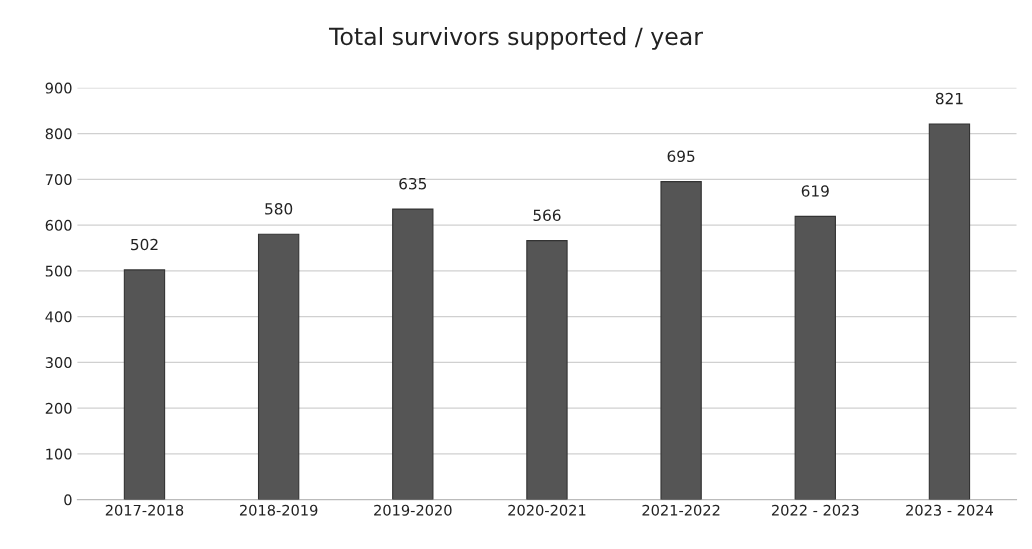 This screenshot has height=549, width=1032. What do you see at coordinates (144, 510) in the screenshot?
I see `x-tick-label: 2017-2018` at bounding box center [144, 510].